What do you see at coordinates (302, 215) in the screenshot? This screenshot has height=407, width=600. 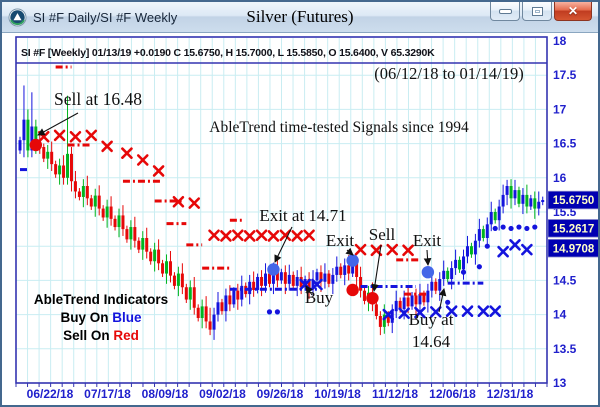 I see `chart-annotation: Exit at 14.71` at bounding box center [302, 215].